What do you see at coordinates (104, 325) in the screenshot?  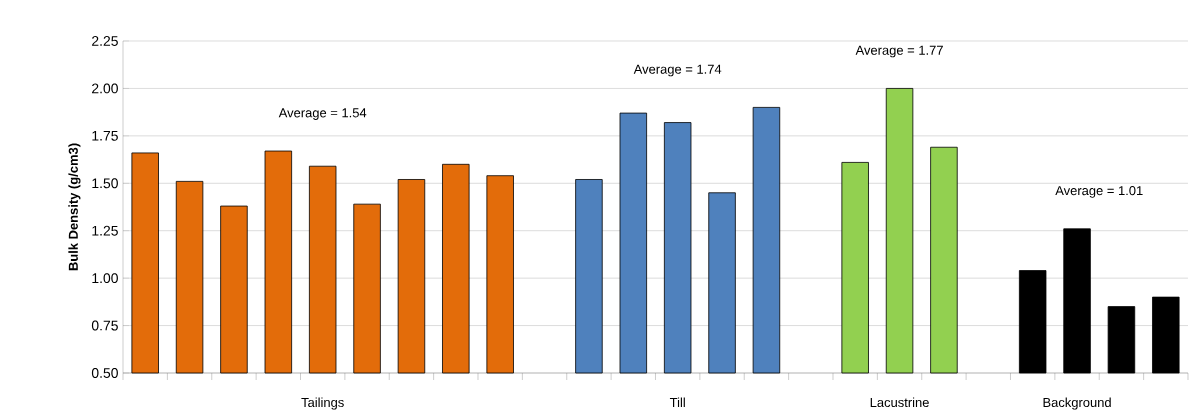 I see `y-tick-label: 0.75` at bounding box center [104, 325].